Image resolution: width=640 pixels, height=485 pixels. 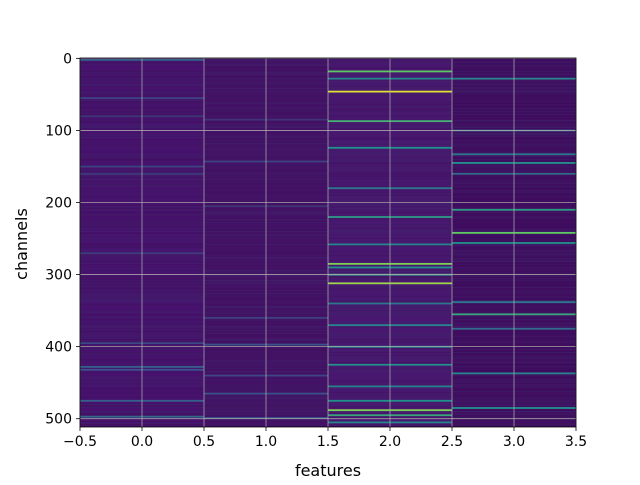 What do you see at coordinates (80, 442) in the screenshot?
I see `x-tick-label: −0.5` at bounding box center [80, 442].